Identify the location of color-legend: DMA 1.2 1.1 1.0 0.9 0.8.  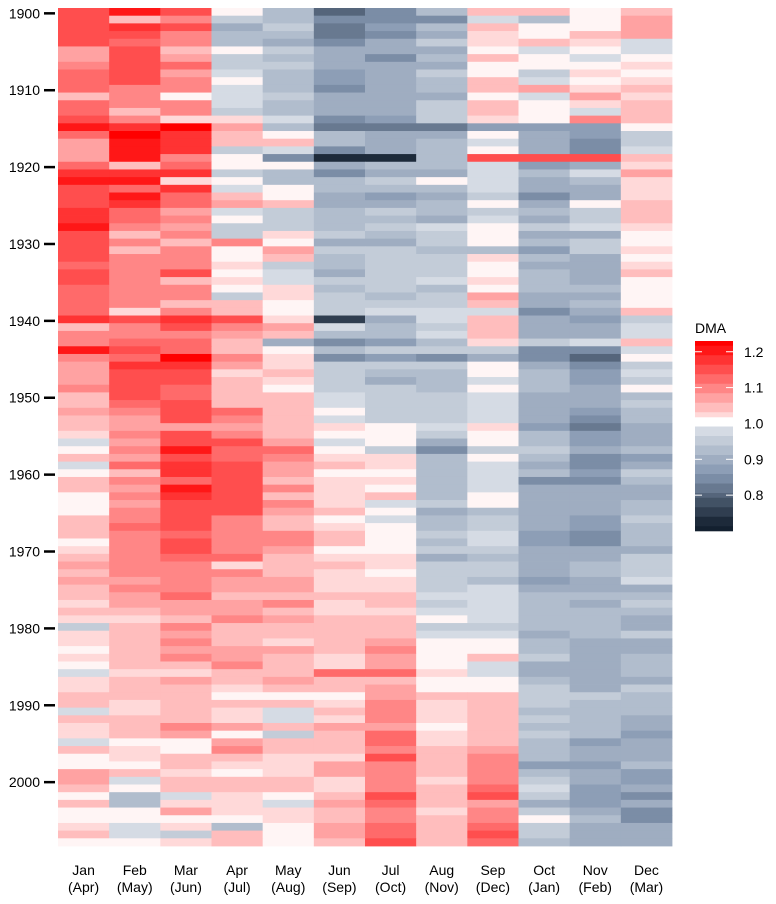
(729, 426).